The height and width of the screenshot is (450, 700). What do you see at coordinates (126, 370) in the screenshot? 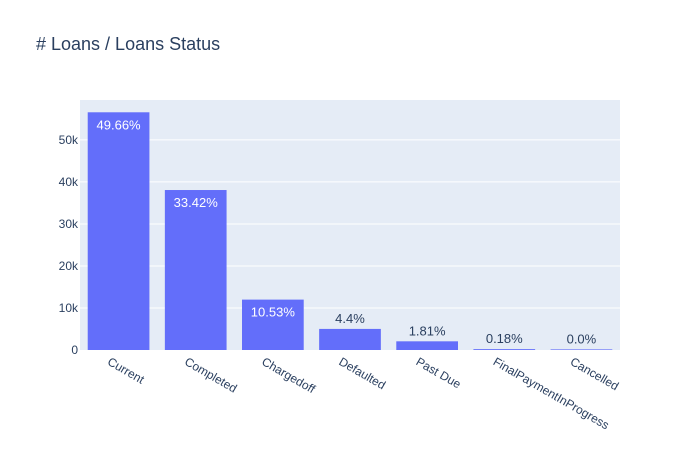
I see `x-tick-label: Current` at bounding box center [126, 370].